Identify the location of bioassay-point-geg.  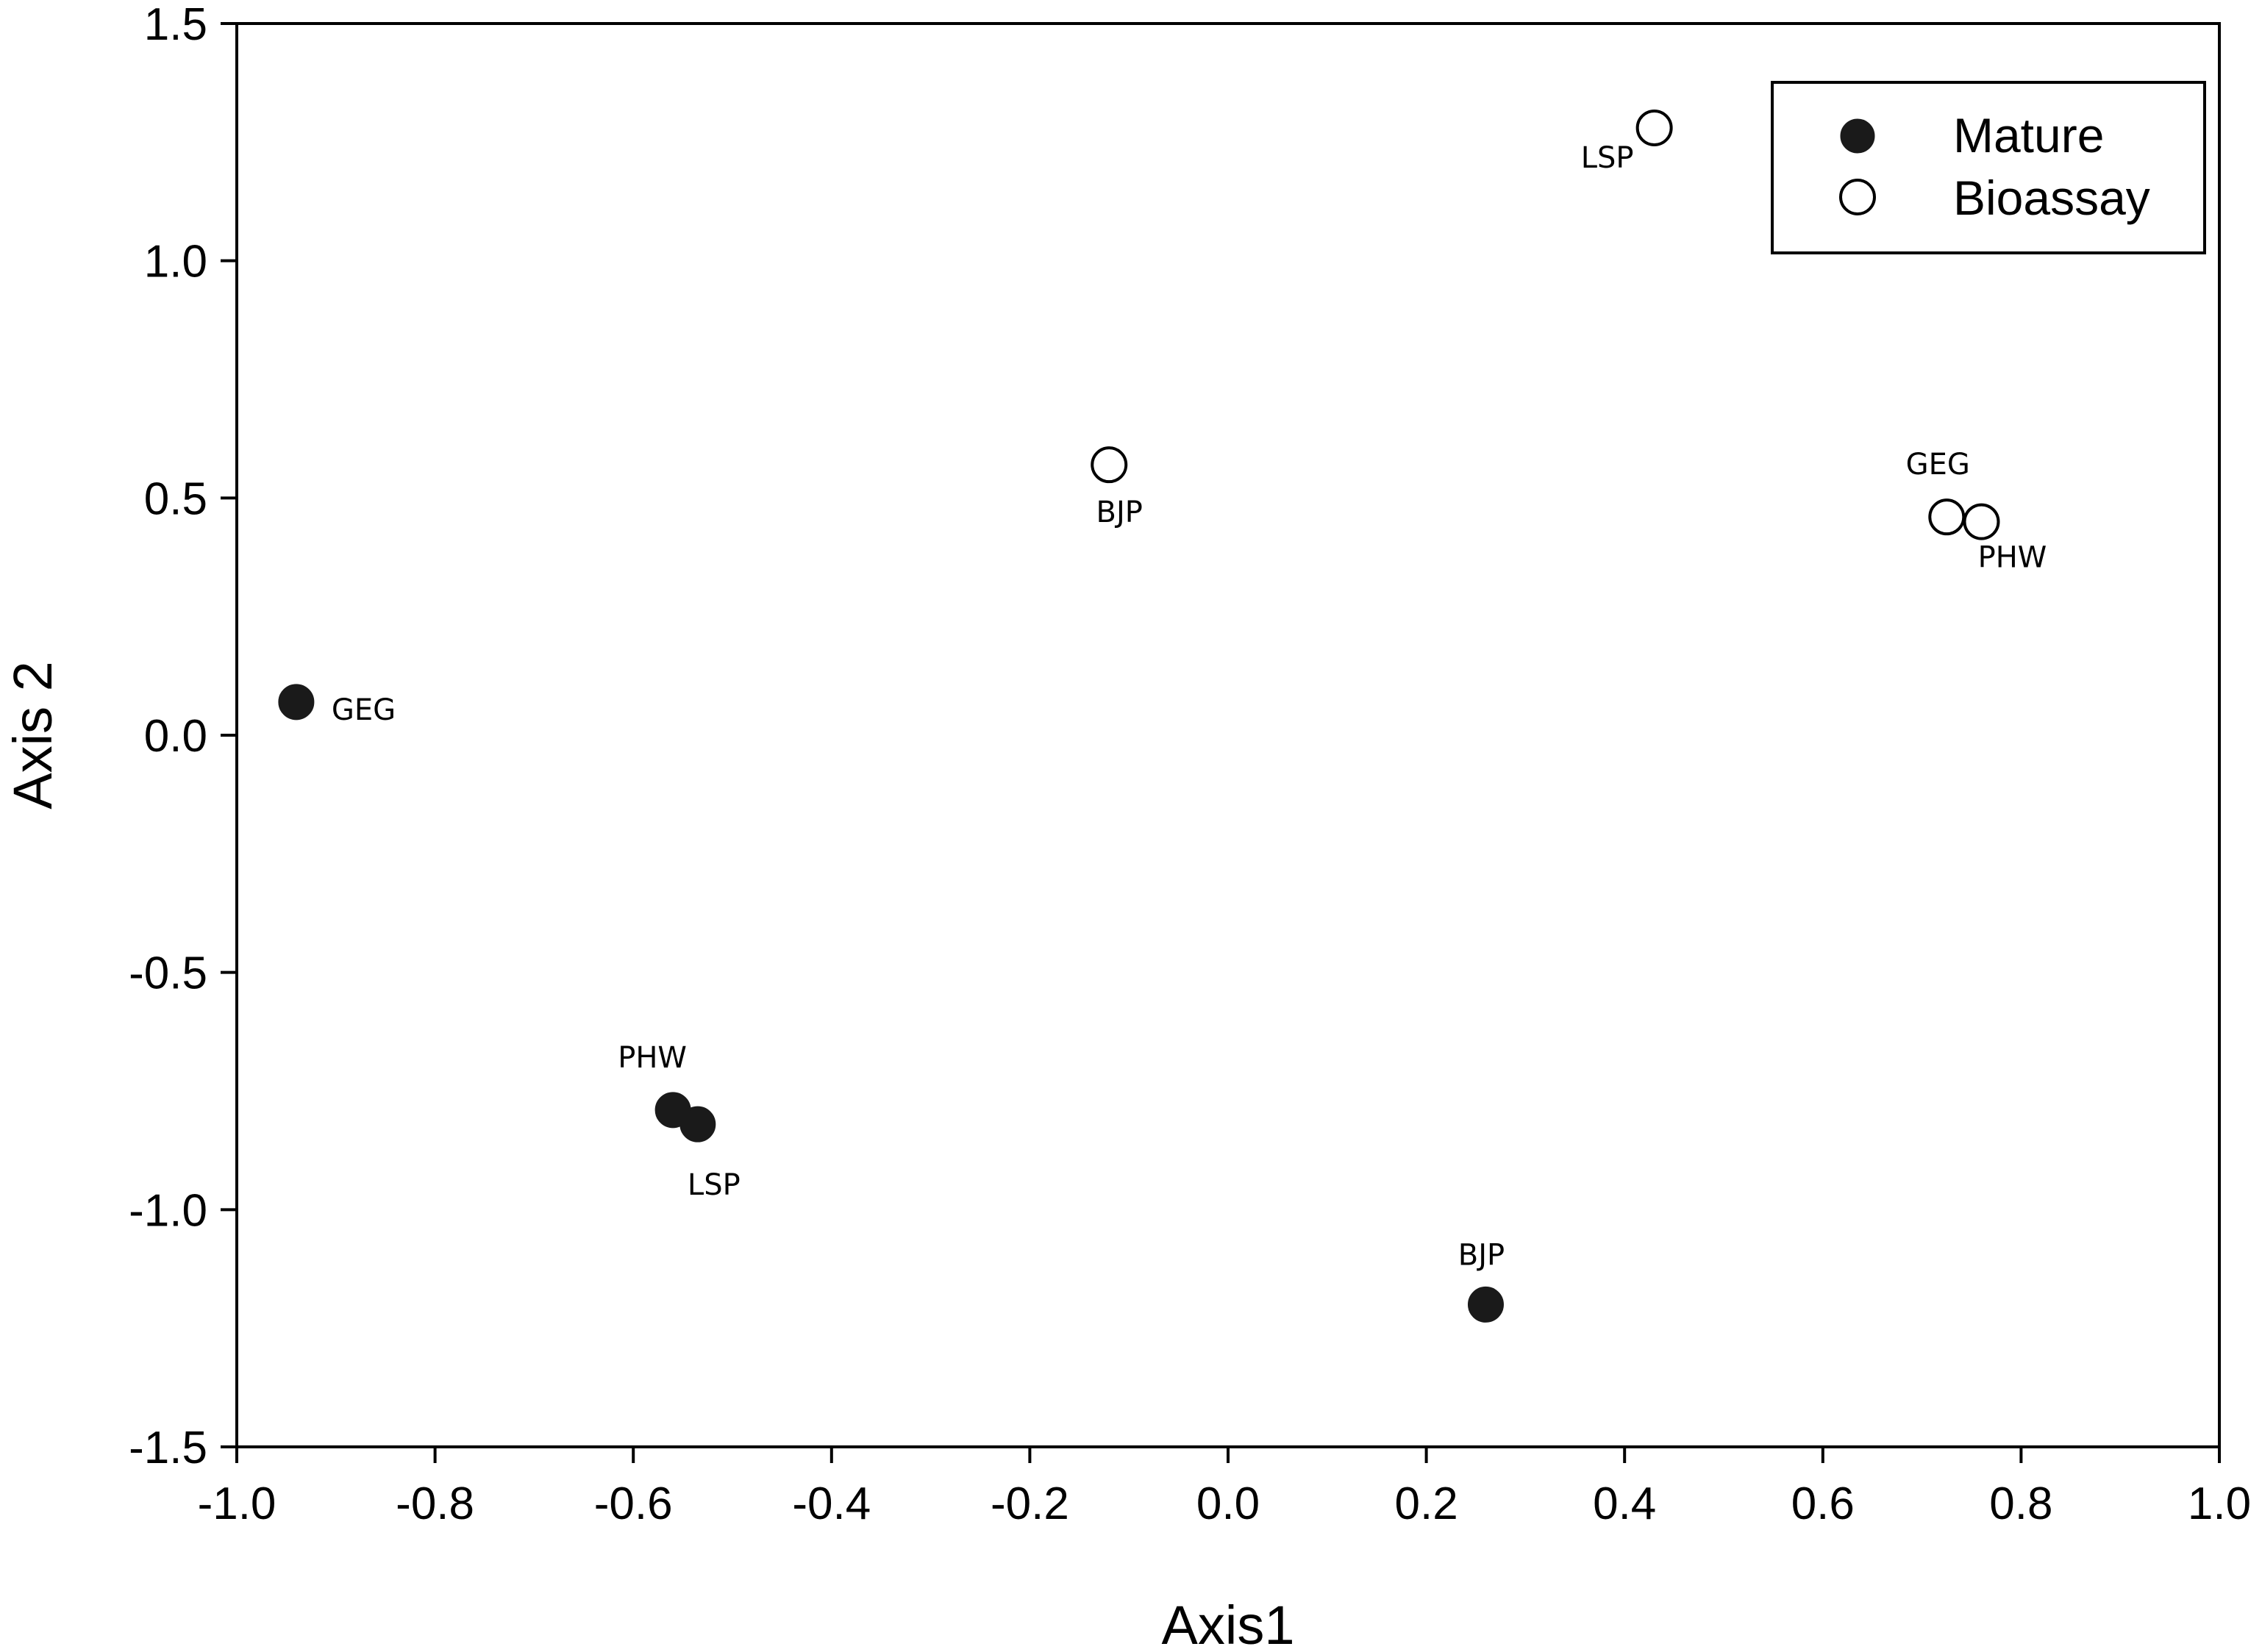
(1947, 517).